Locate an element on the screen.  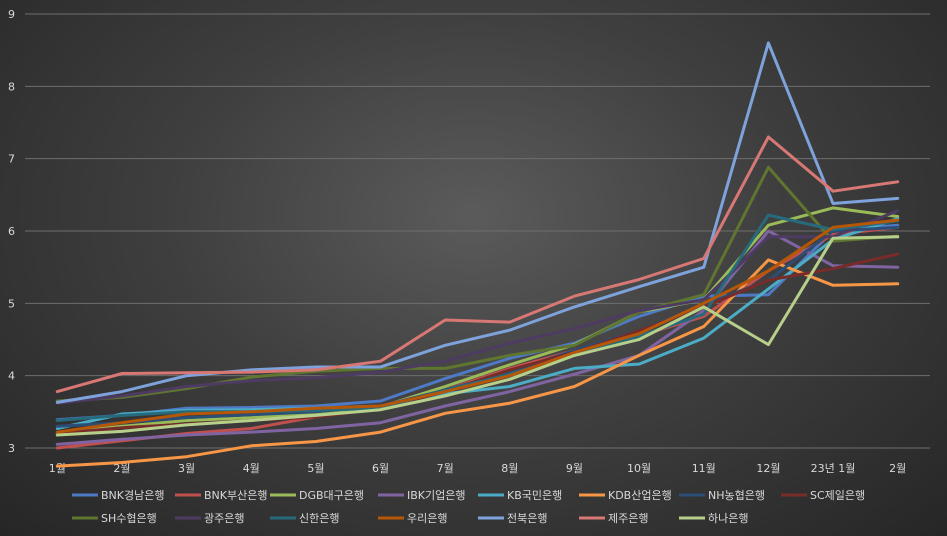
y-tick-label: 5 is located at coordinates (11, 303).